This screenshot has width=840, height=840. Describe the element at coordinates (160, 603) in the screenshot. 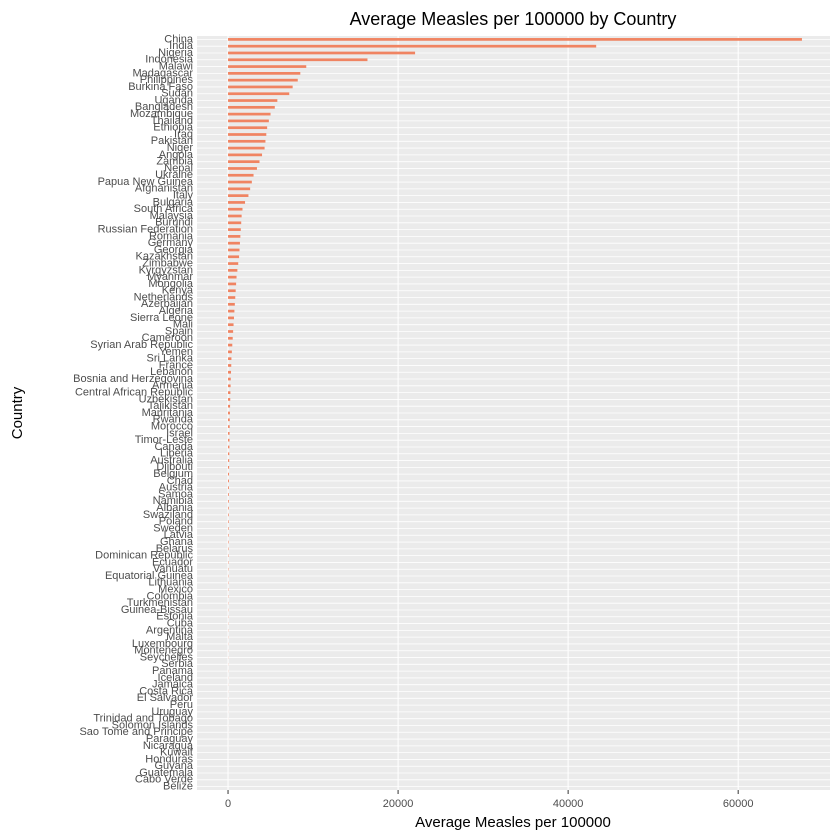

I see `y-tick-label: Turkmenistan` at that location.